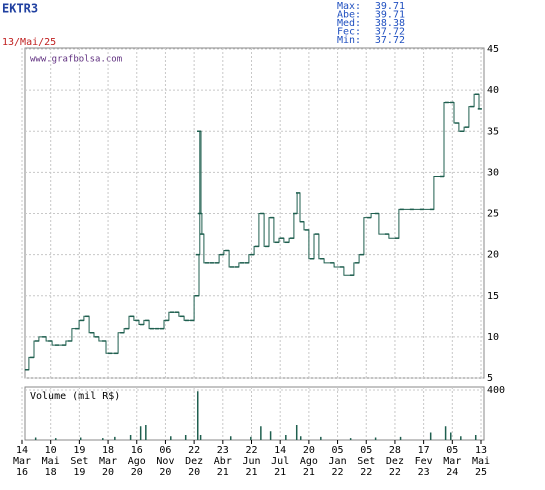 Image resolution: width=545 pixels, height=490 pixels. What do you see at coordinates (481, 450) in the screenshot?
I see `x-tick-label-line: 13` at bounding box center [481, 450].